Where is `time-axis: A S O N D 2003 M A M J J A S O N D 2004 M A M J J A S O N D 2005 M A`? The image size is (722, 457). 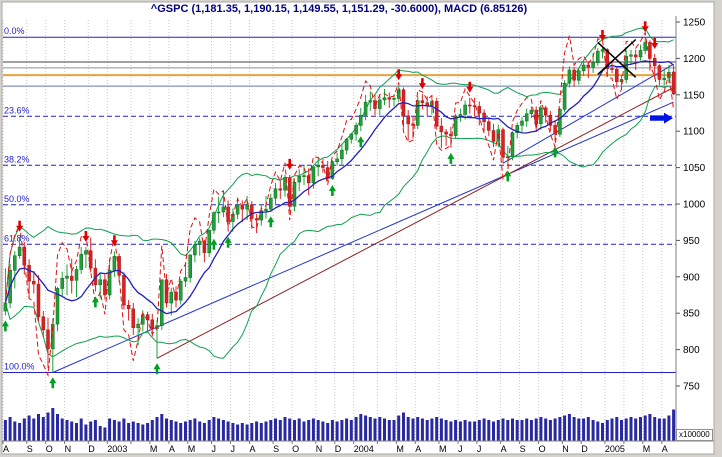 time-axis: A S O N D 2003 M A M J J A S O N D 2004 M A M J J A S O N D 2005 M A is located at coordinates (335, 447).